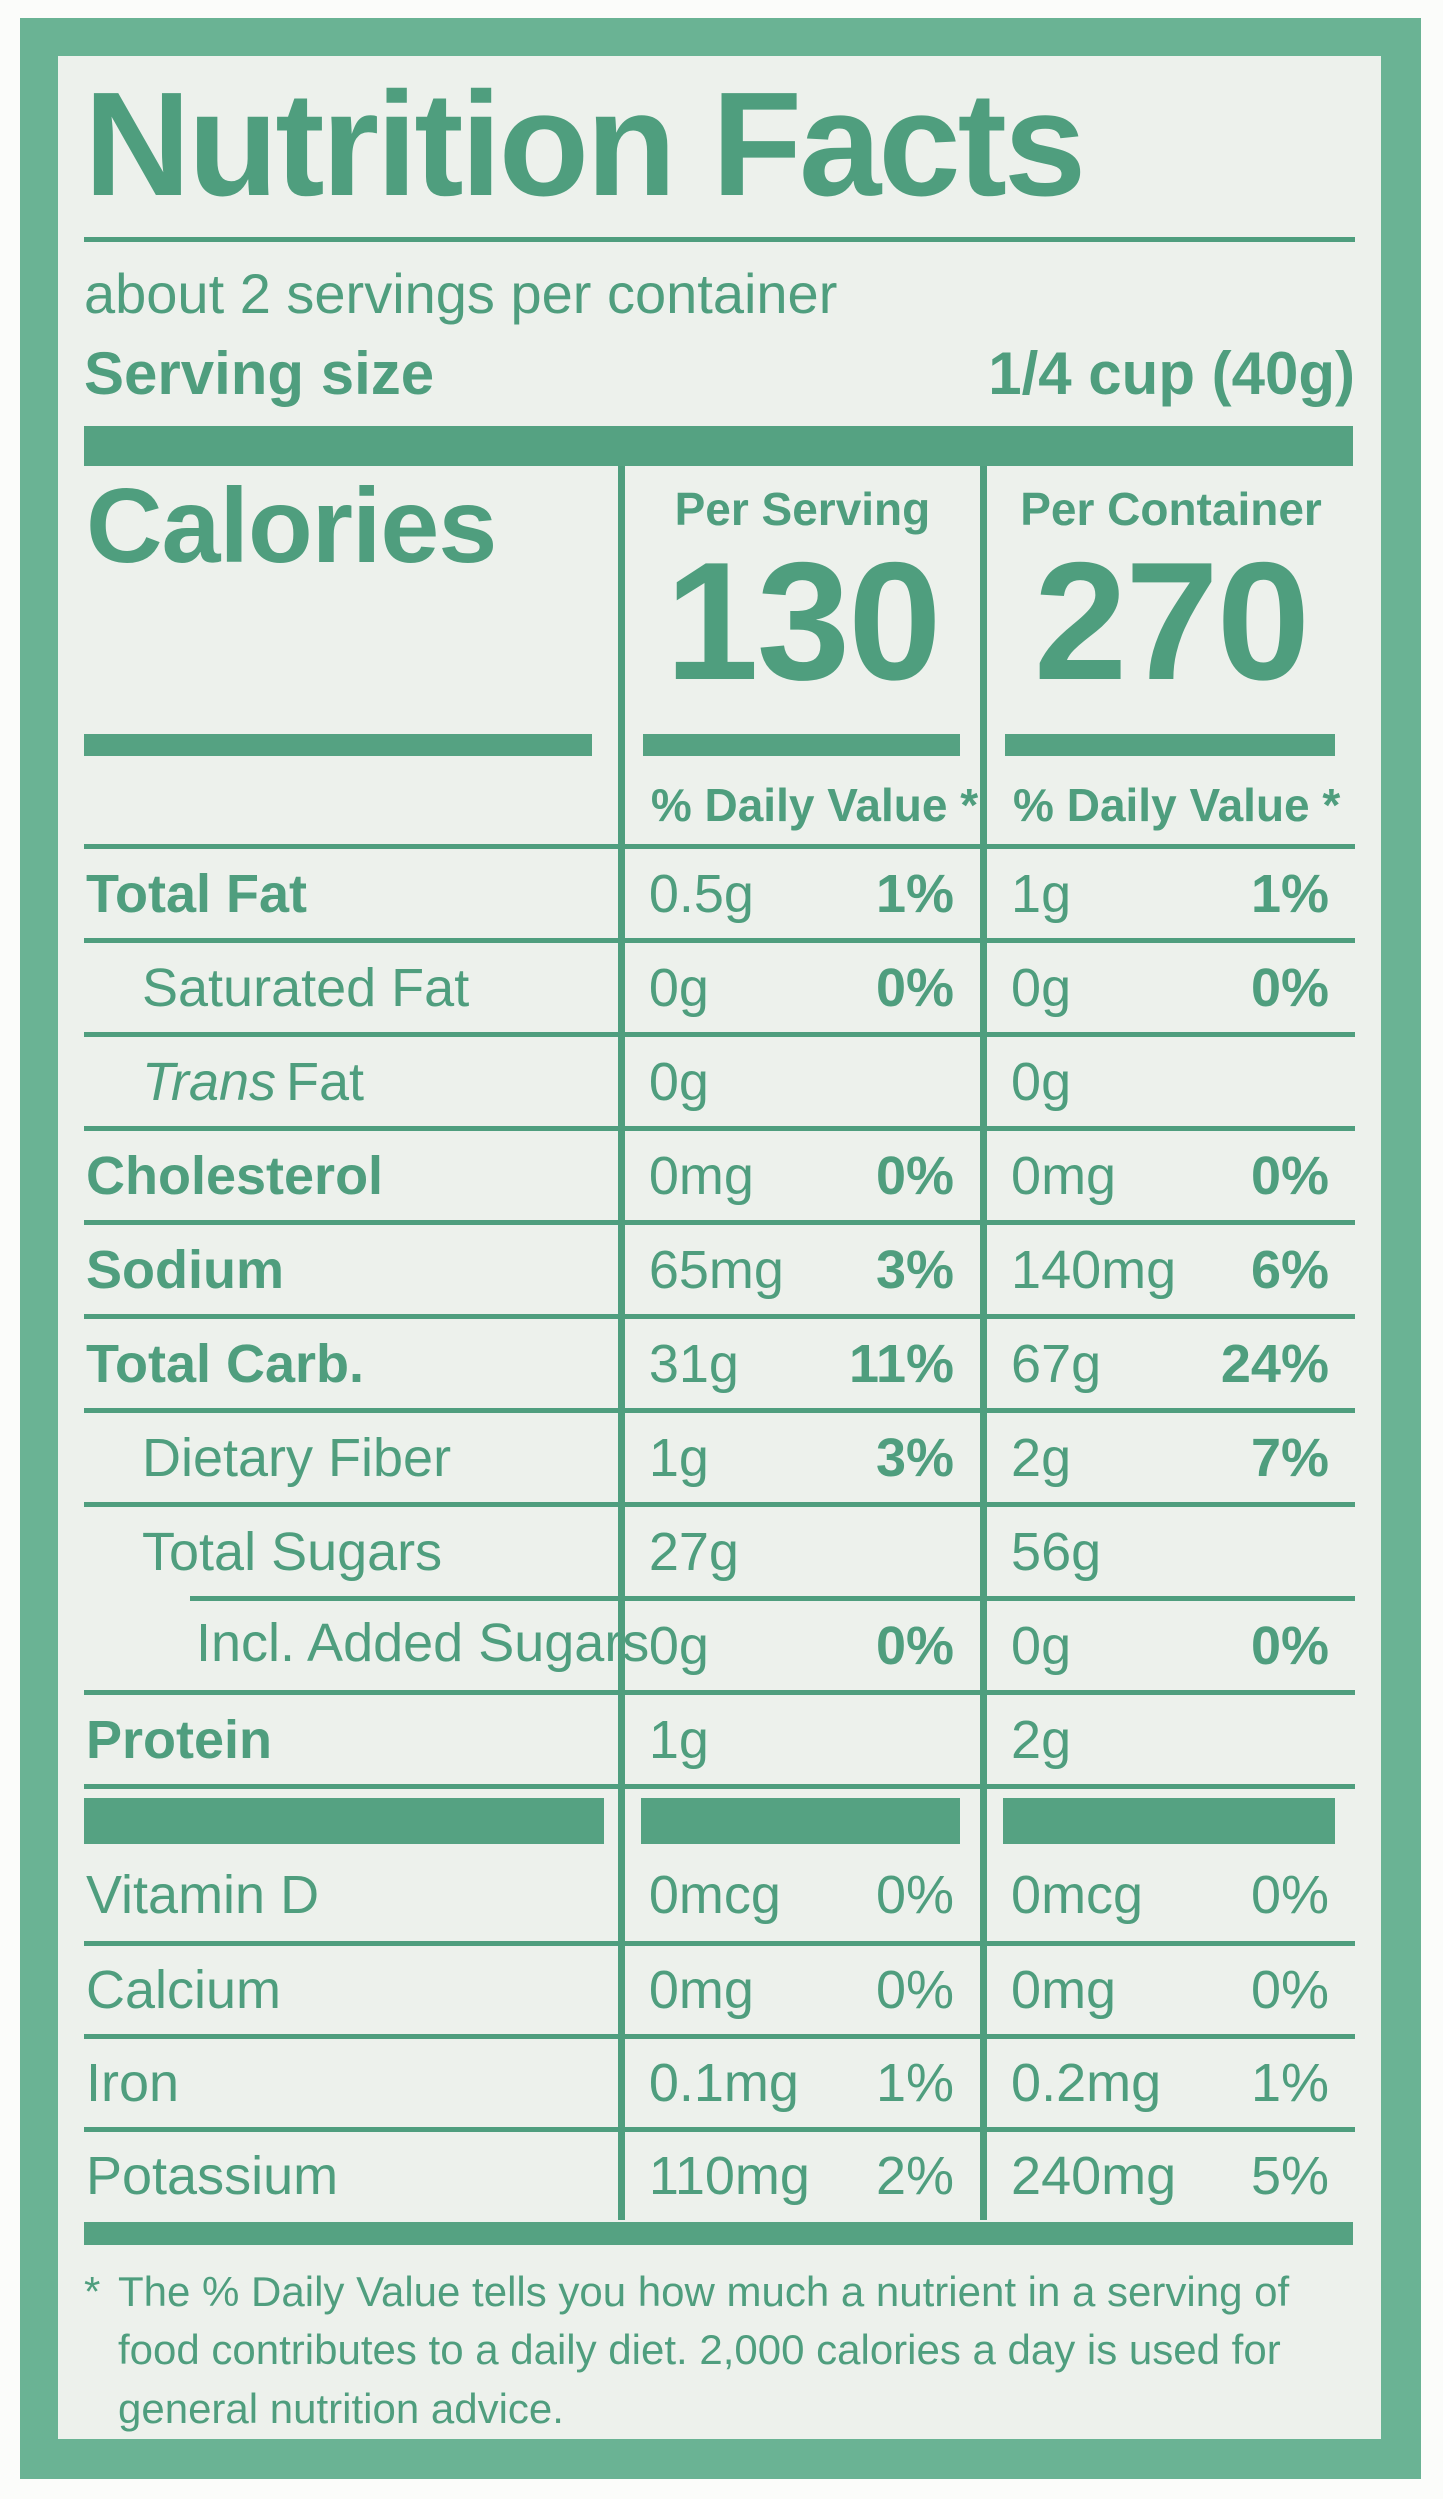 This screenshot has width=1443, height=2499. Describe the element at coordinates (798, 1895) in the screenshot. I see `vitamin-serving-values: 0mcg 0%` at that location.